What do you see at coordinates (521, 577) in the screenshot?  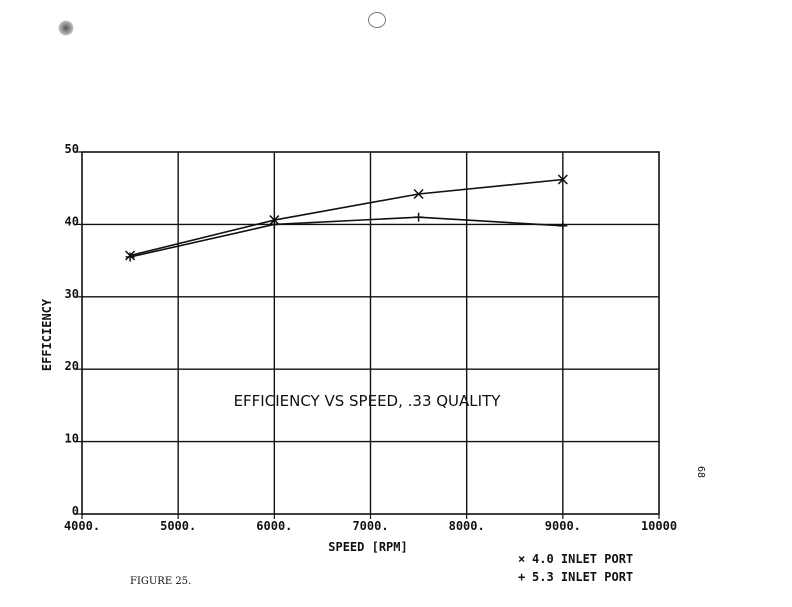 I see `legend-symbol: +` at bounding box center [521, 577].